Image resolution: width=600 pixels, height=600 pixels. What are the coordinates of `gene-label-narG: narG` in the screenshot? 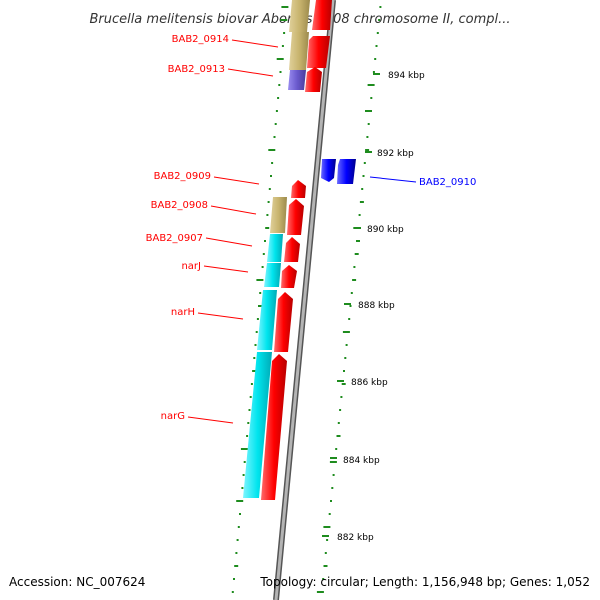 It's located at (173, 416).